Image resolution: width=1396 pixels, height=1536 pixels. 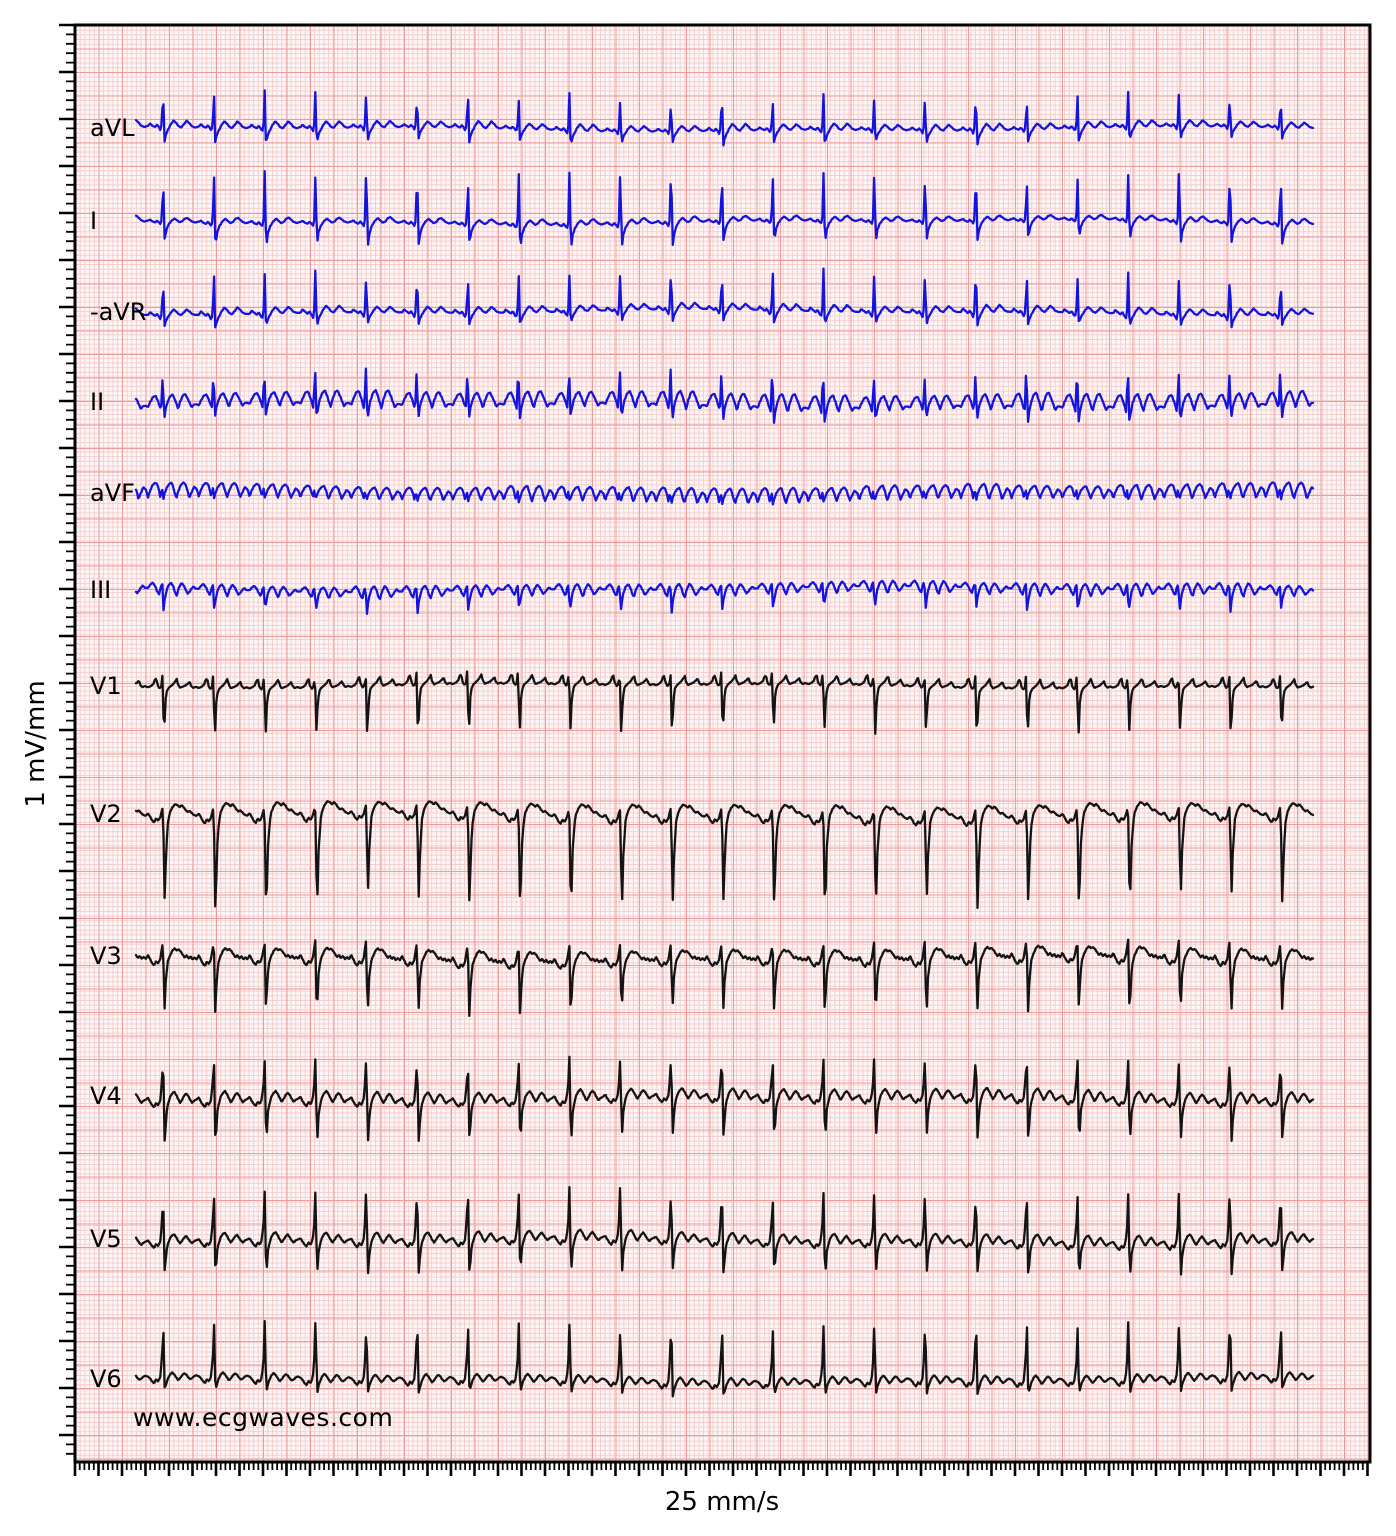 I want to click on lead-trace-II, so click(x=724, y=395).